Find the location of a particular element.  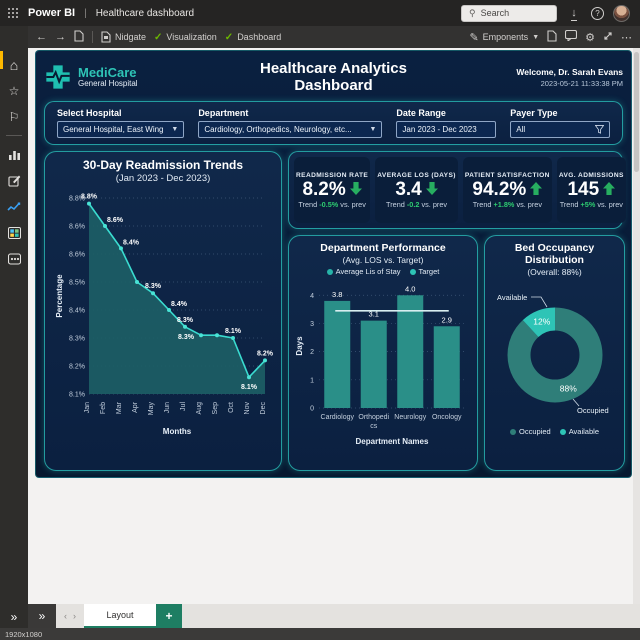

settings-gear-icon: ⚙ is located at coordinates (590, 37).